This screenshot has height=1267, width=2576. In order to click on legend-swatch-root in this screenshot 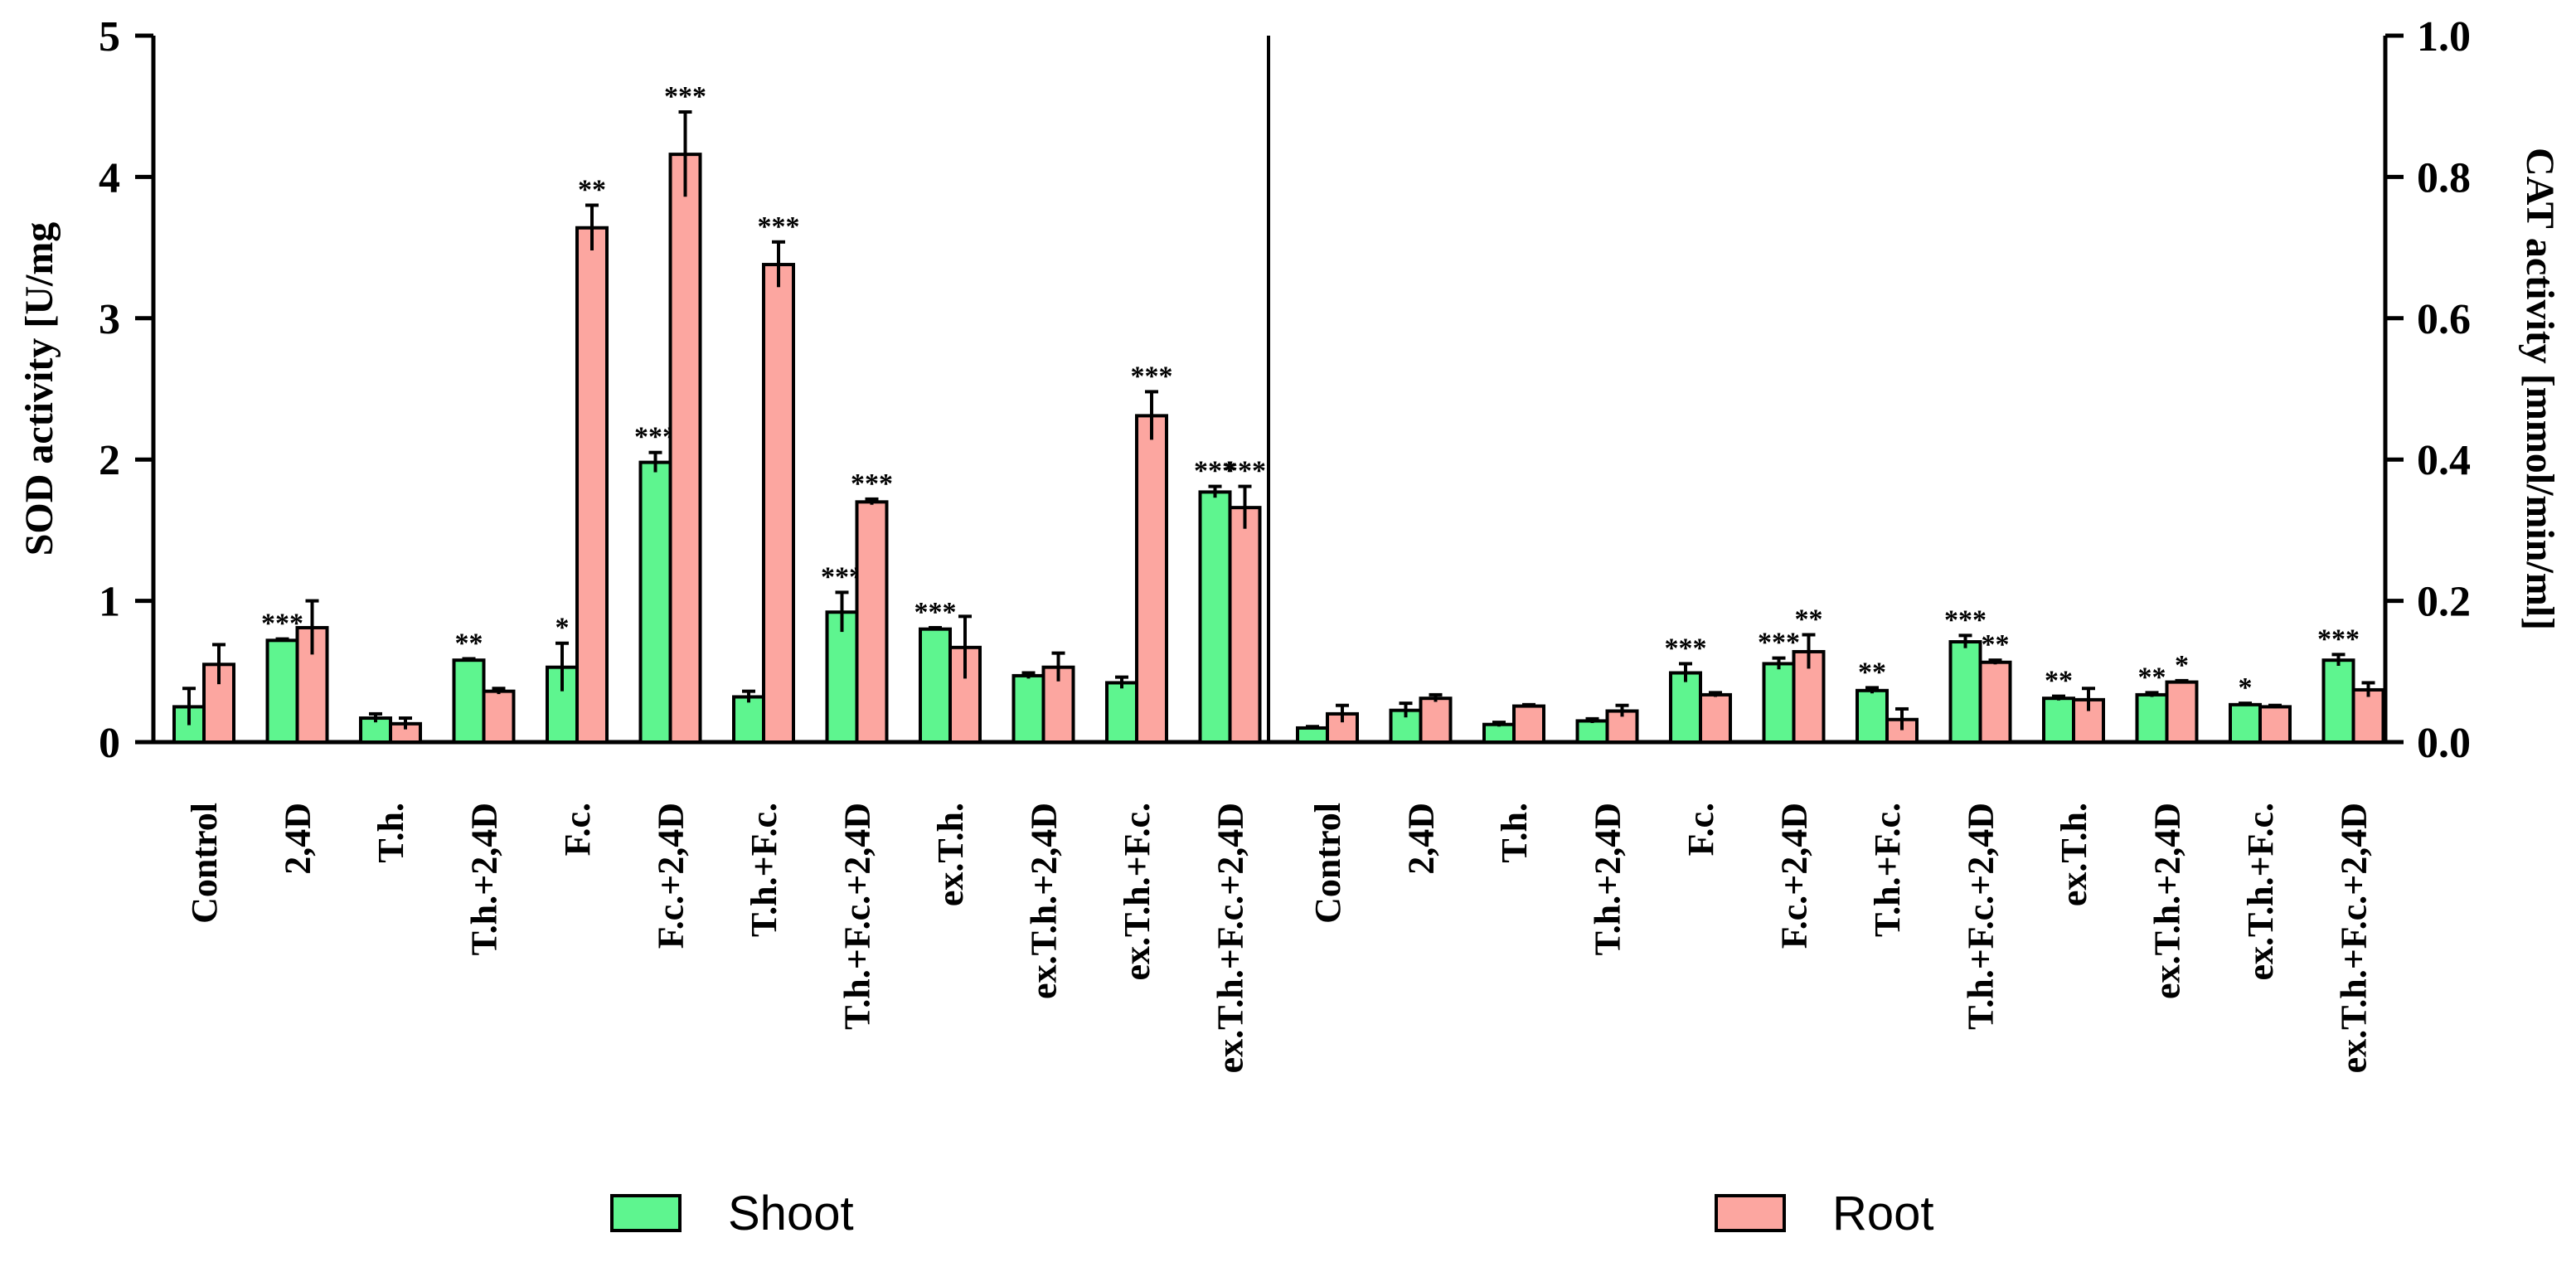, I will do `click(1750, 1213)`.